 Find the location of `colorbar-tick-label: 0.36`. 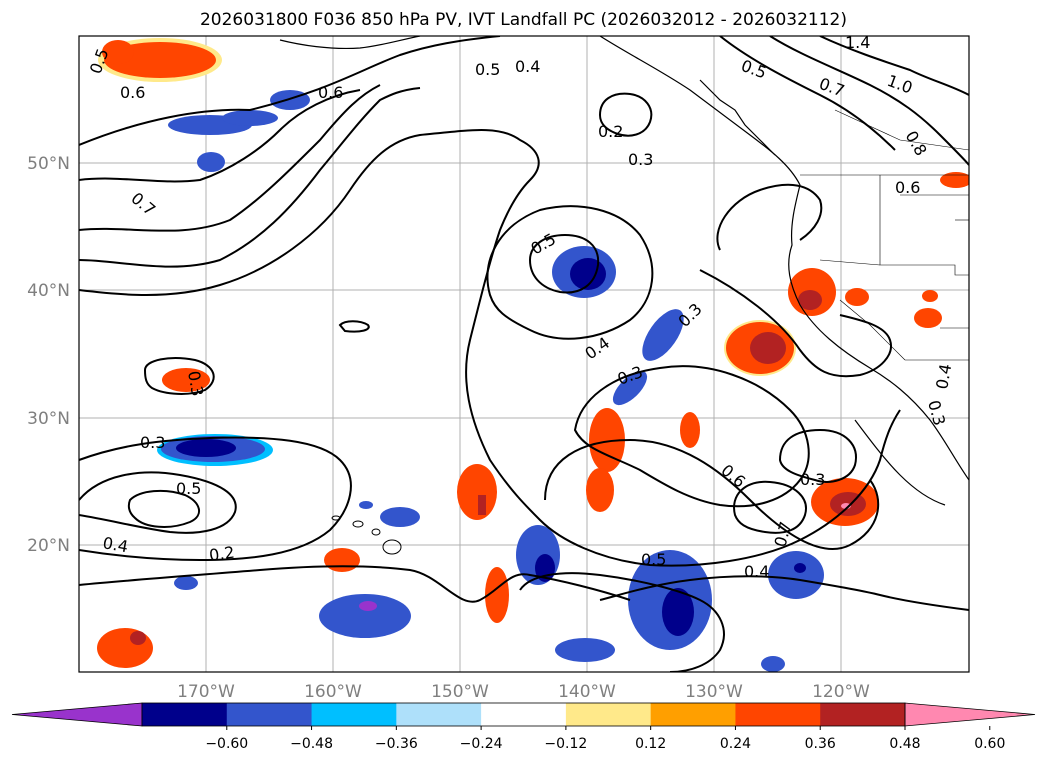

colorbar-tick-label: 0.36 is located at coordinates (820, 744).